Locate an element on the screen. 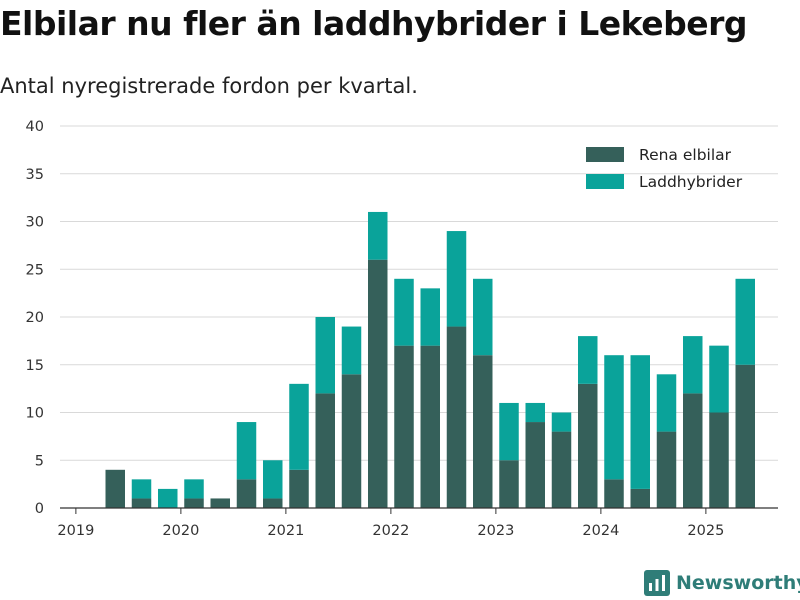  x-tick-label: 2020 is located at coordinates (180, 531).